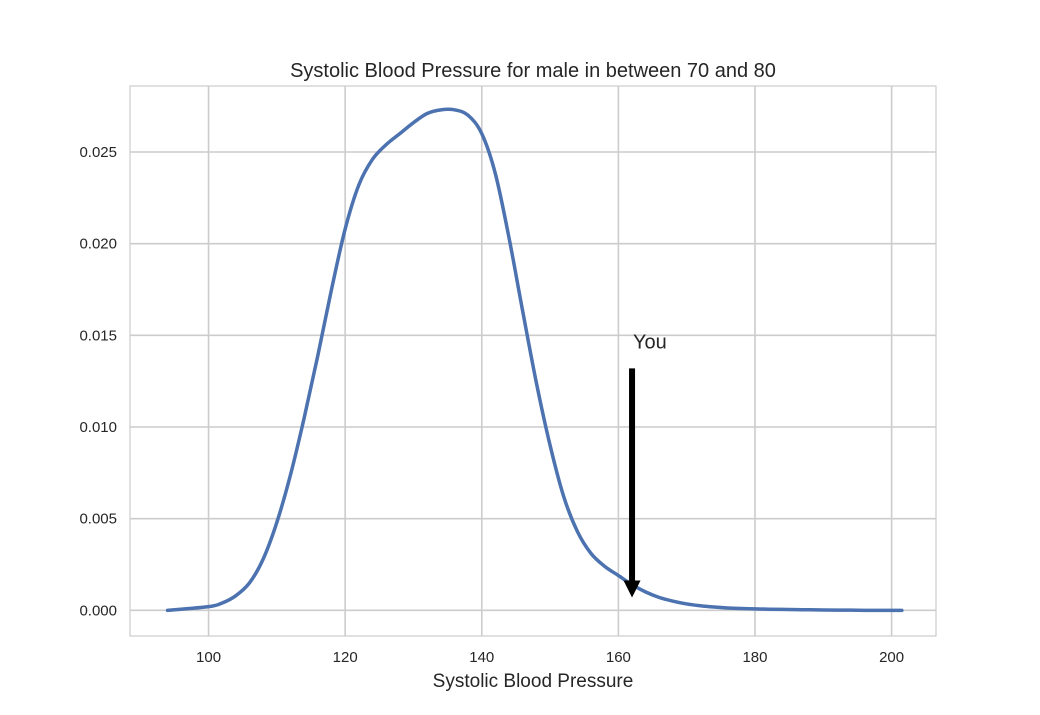 Image resolution: width=1040 pixels, height=715 pixels. What do you see at coordinates (98, 427) in the screenshot?
I see `y-tick-label: 0.010` at bounding box center [98, 427].